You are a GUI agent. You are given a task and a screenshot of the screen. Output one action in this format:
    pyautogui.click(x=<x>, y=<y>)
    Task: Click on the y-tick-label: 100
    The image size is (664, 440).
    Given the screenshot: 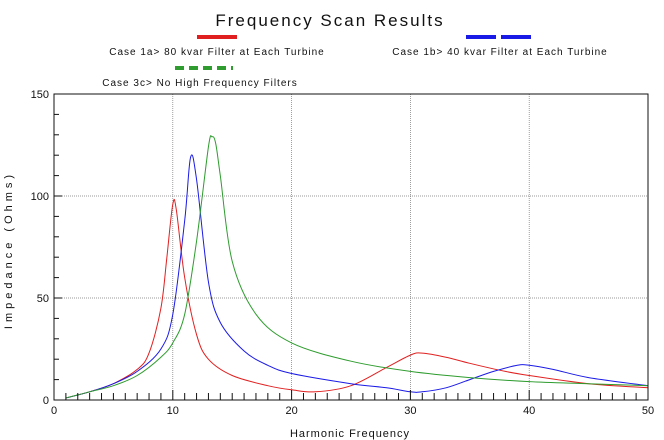 What is the action you would take?
    pyautogui.click(x=40, y=197)
    